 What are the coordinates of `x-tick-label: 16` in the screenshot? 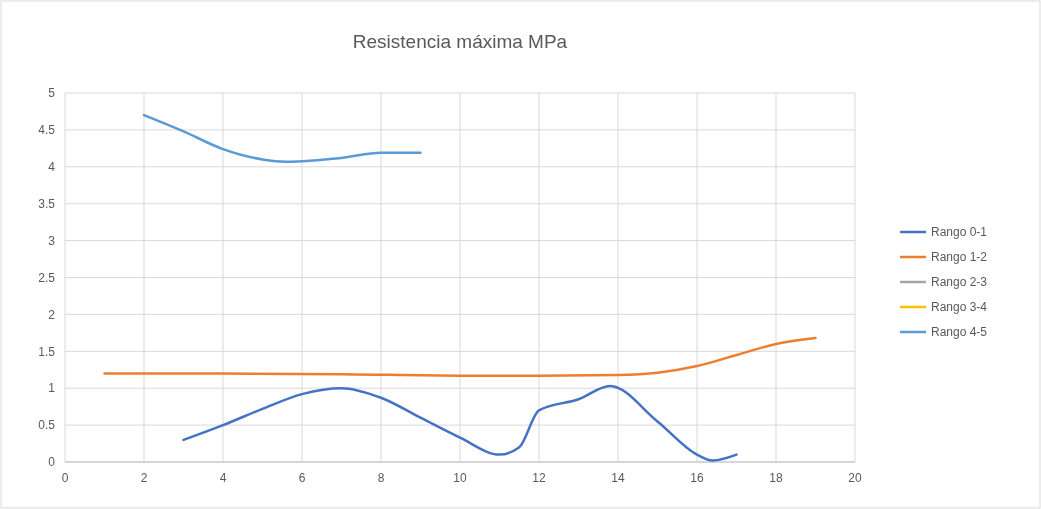 It's located at (697, 478).